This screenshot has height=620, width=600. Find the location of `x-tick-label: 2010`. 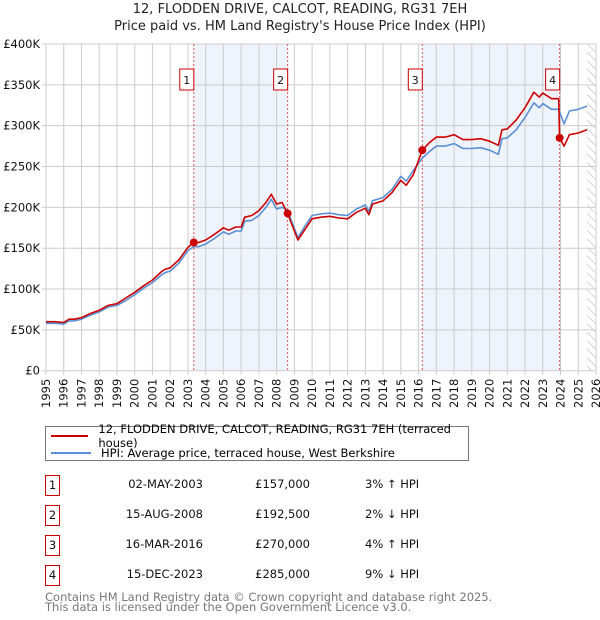

x-tick-label: 2010 is located at coordinates (312, 393).